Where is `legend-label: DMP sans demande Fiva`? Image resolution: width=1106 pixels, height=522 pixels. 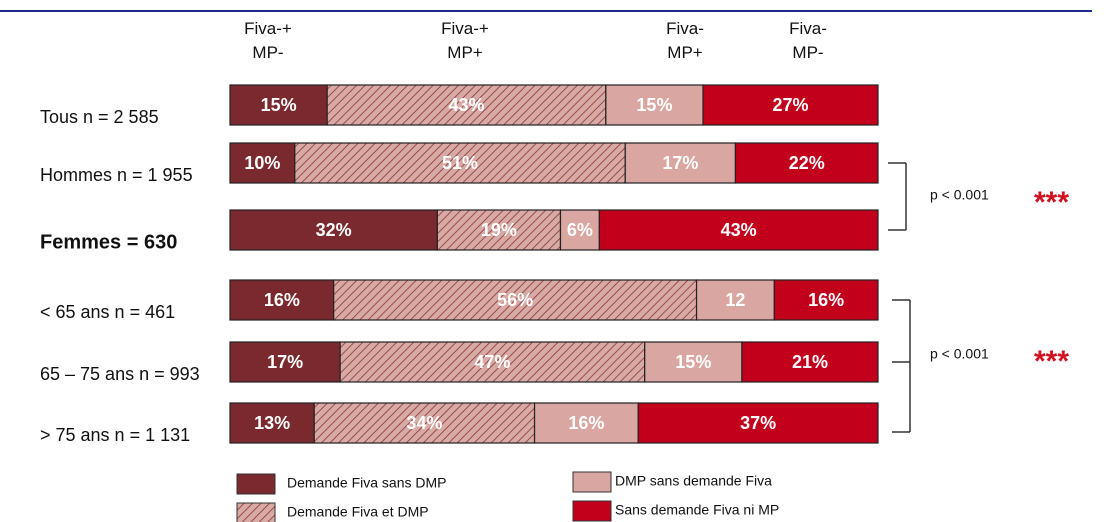
legend-label: DMP sans demande Fiva is located at coordinates (693, 481).